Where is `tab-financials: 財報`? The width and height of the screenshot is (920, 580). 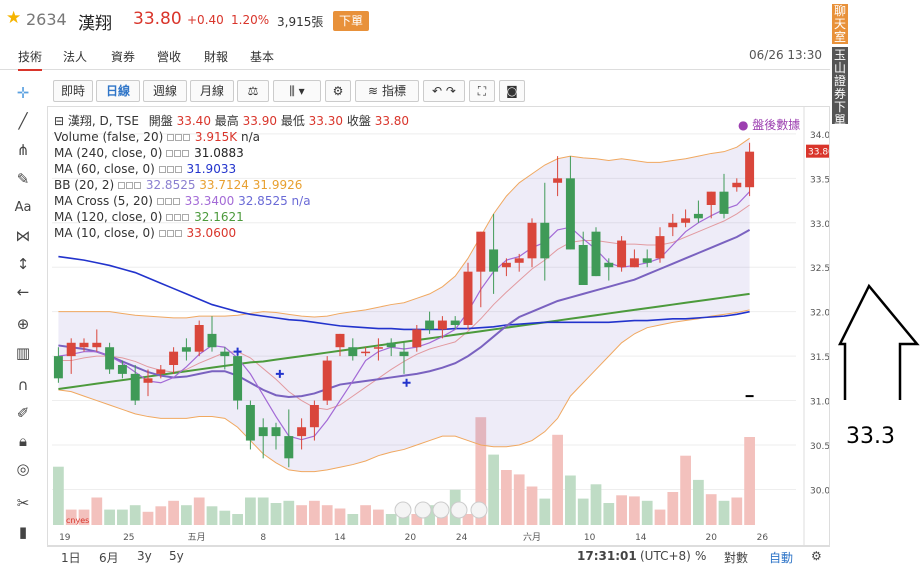
tab-financials: 財報 is located at coordinates (216, 57).